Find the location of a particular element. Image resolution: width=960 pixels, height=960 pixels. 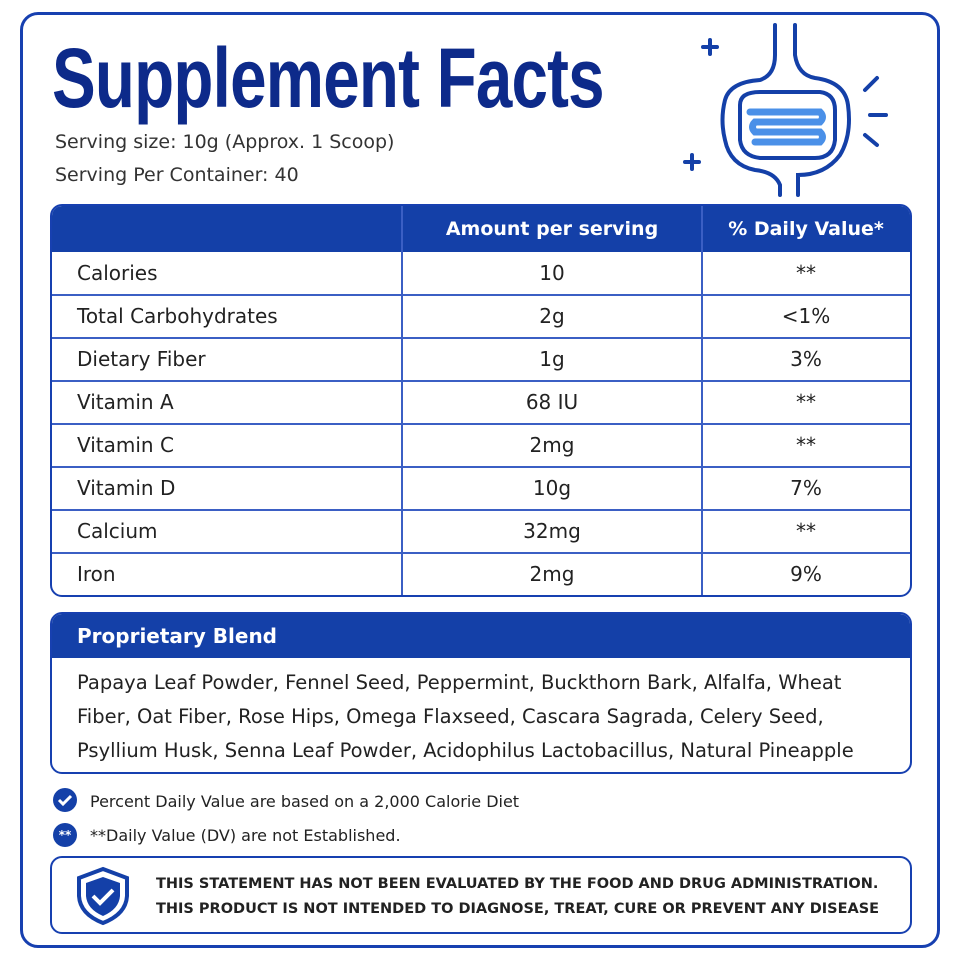

daily-value: <1% is located at coordinates (806, 316).